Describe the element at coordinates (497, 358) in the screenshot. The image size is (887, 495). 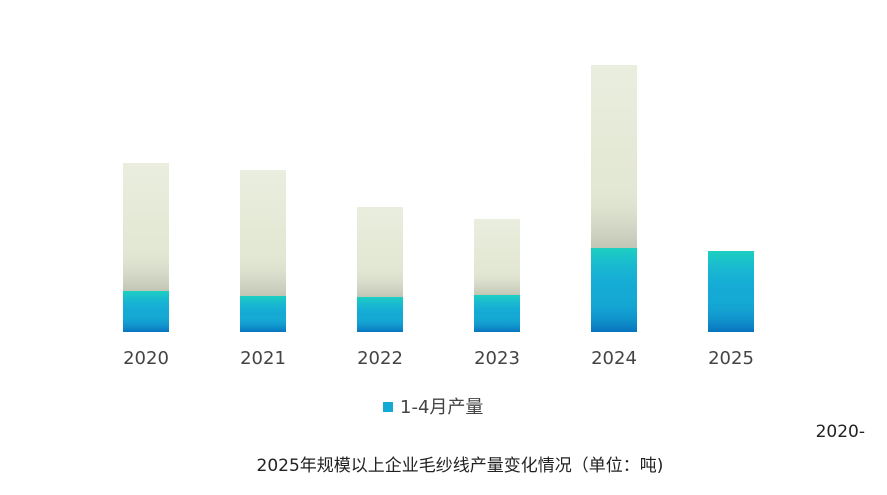
I see `x-tick-label: 2023` at that location.